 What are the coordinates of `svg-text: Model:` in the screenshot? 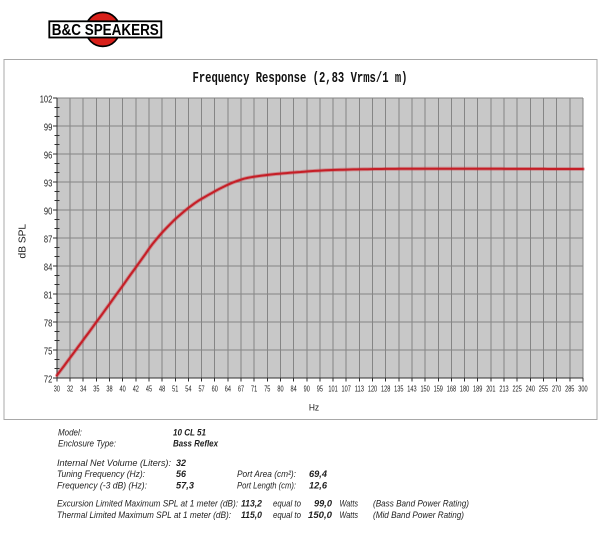 It's located at (70, 433).